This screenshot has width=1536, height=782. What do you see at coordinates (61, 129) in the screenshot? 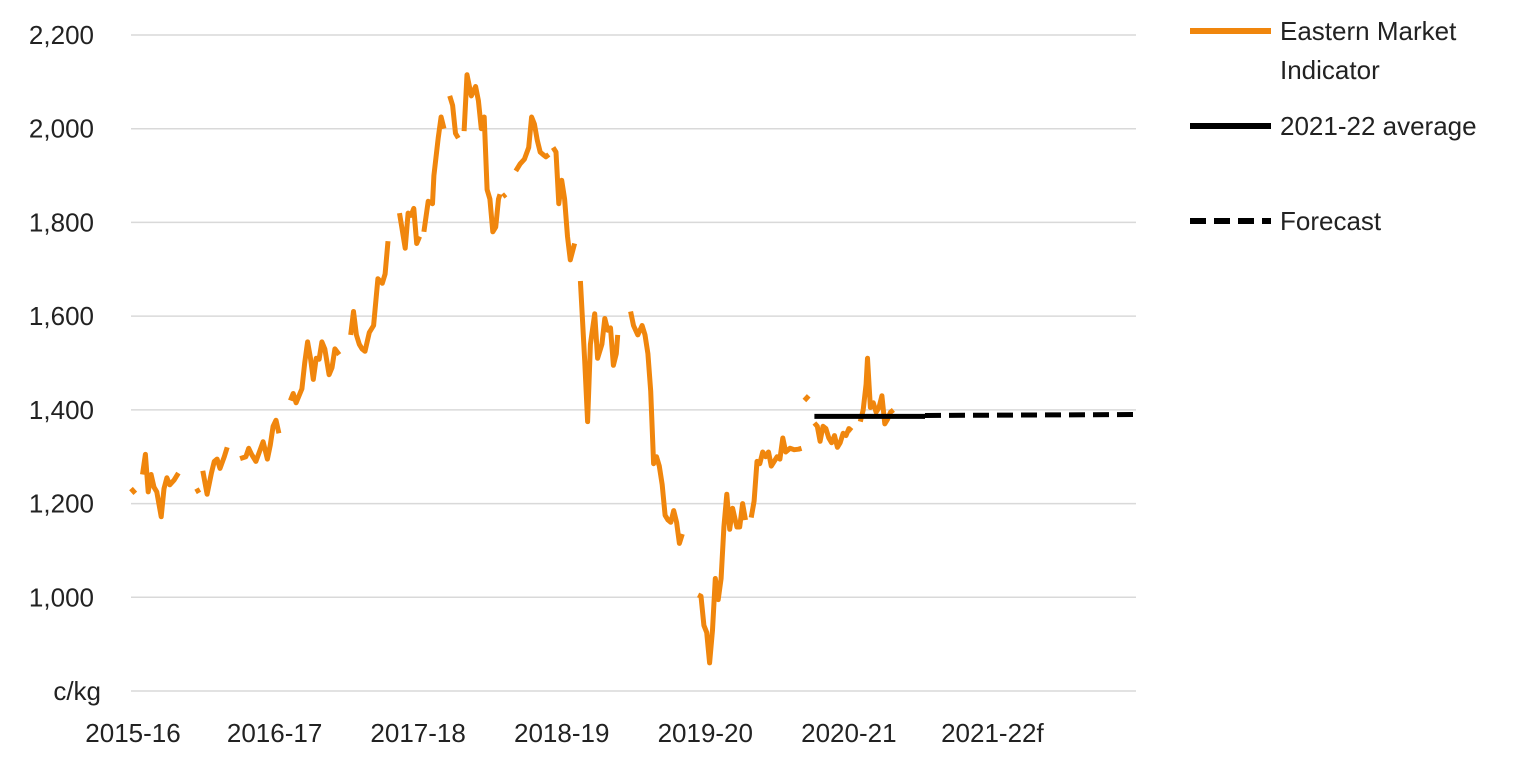
I see `y-tick-label: 2,000` at bounding box center [61, 129].